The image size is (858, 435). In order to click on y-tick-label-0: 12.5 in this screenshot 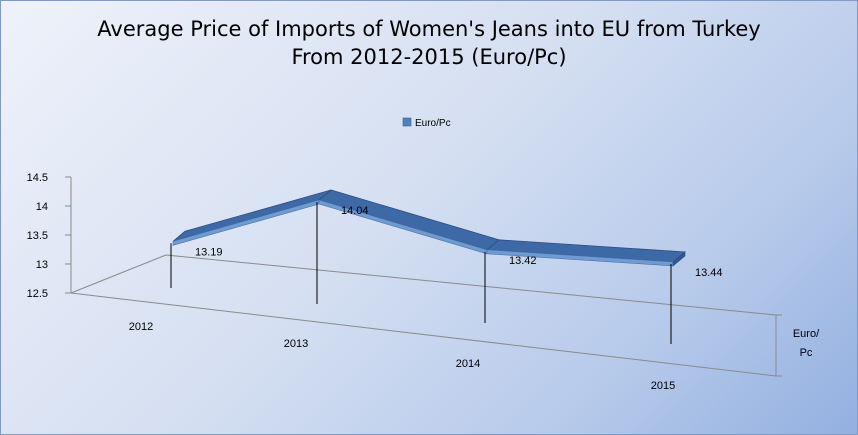, I will do `click(37, 294)`.